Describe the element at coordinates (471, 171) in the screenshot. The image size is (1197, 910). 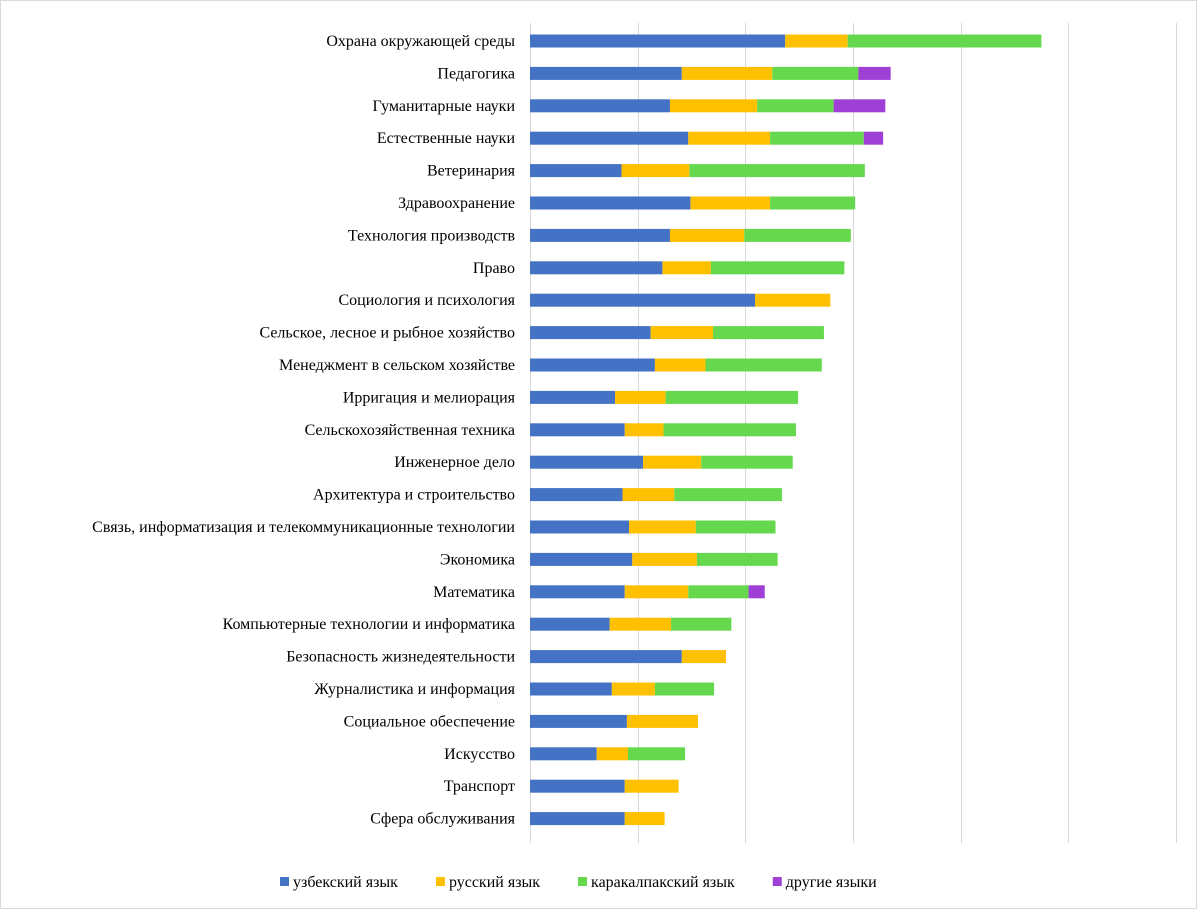
I see `category-label: Ветеринария` at that location.